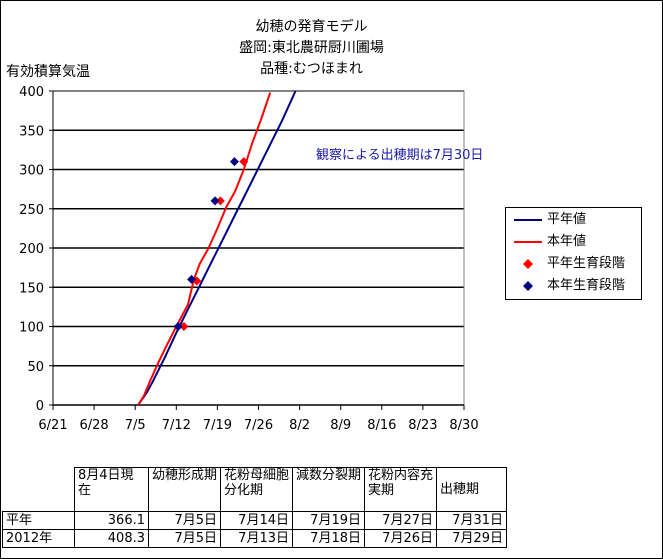 Image resolution: width=663 pixels, height=559 pixels. Describe the element at coordinates (111, 538) in the screenshot. I see `table-cell: 408.3` at that location.